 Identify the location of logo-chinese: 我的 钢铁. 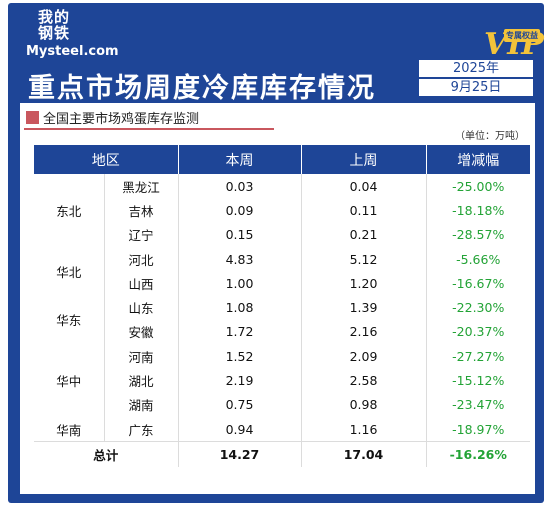
(57, 25).